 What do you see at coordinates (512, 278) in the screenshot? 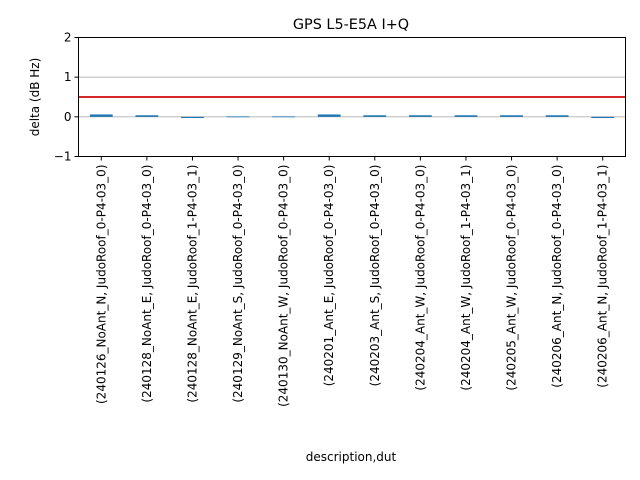
I see `x-tick-label-9: (240205_Ant_W, JudoRoof_0-P4-03_0)` at bounding box center [512, 278].